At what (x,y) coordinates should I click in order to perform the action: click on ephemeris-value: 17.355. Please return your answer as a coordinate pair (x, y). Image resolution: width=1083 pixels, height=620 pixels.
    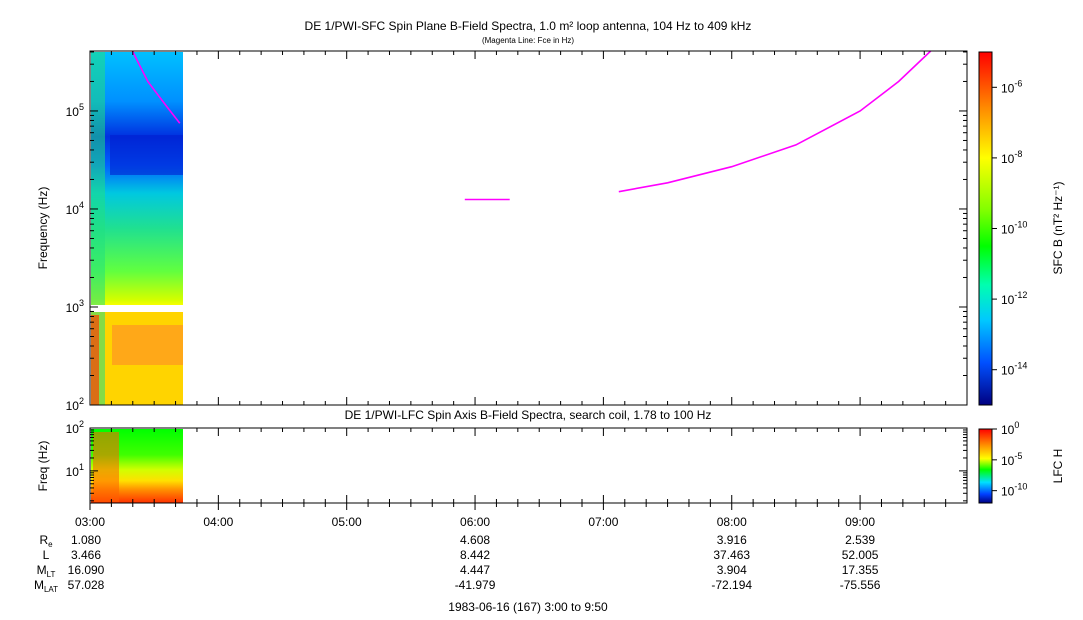
    Looking at the image, I should click on (860, 570).